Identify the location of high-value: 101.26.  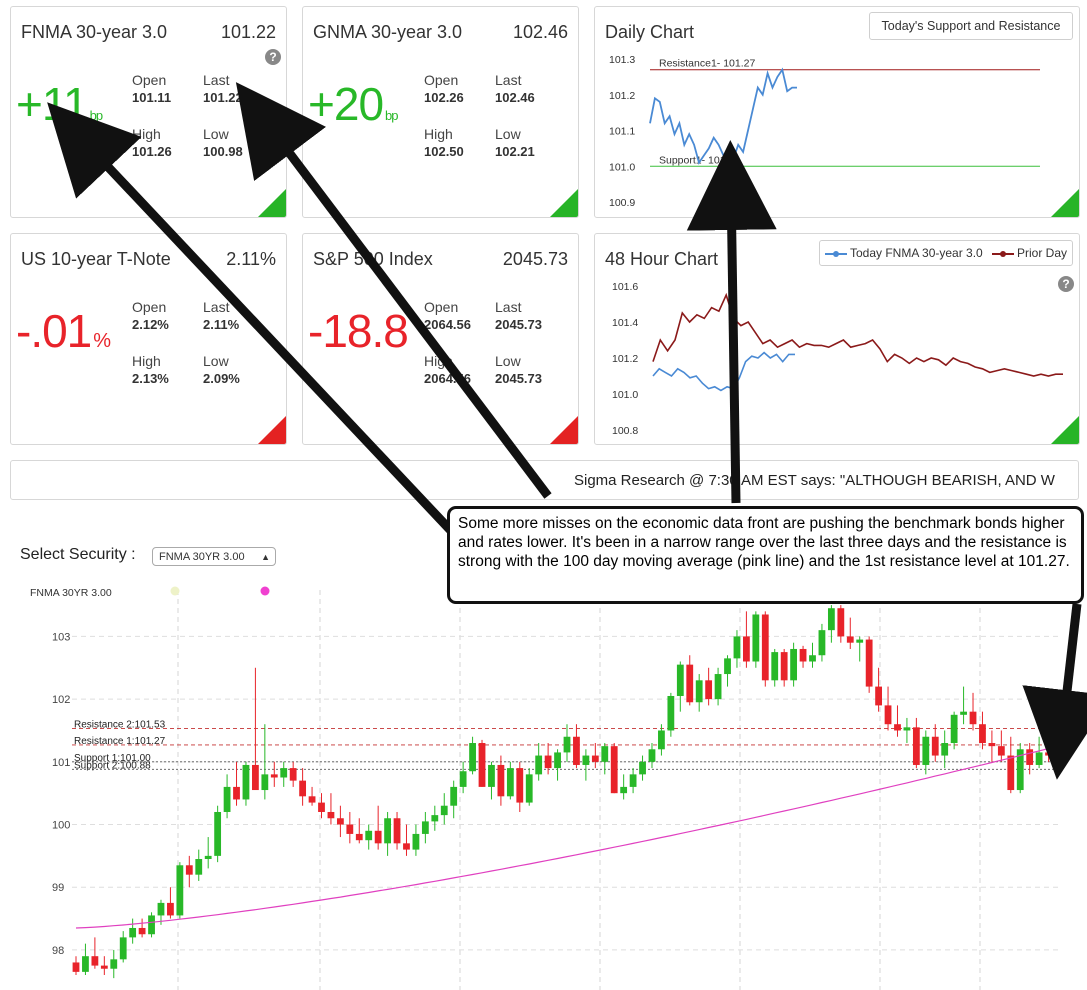
(152, 151).